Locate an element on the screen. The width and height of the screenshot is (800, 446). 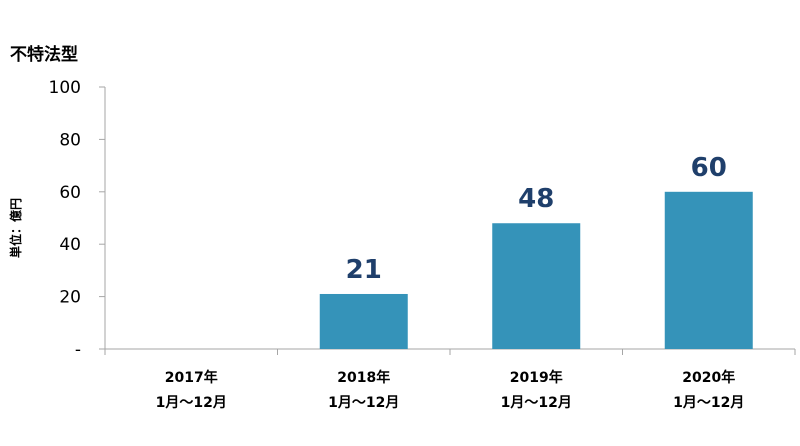
y-tick-label: - is located at coordinates (78, 350).